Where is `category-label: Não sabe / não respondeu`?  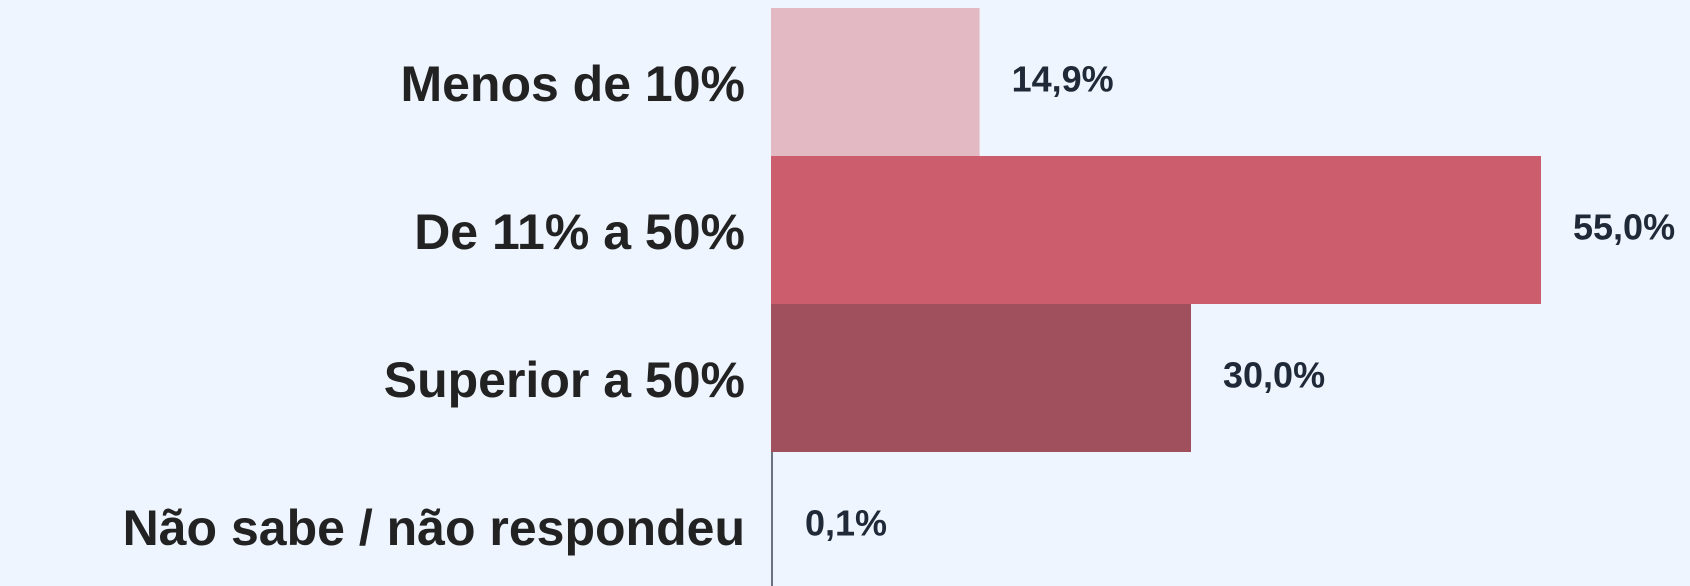
category-label: Não sabe / não respondeu is located at coordinates (434, 528).